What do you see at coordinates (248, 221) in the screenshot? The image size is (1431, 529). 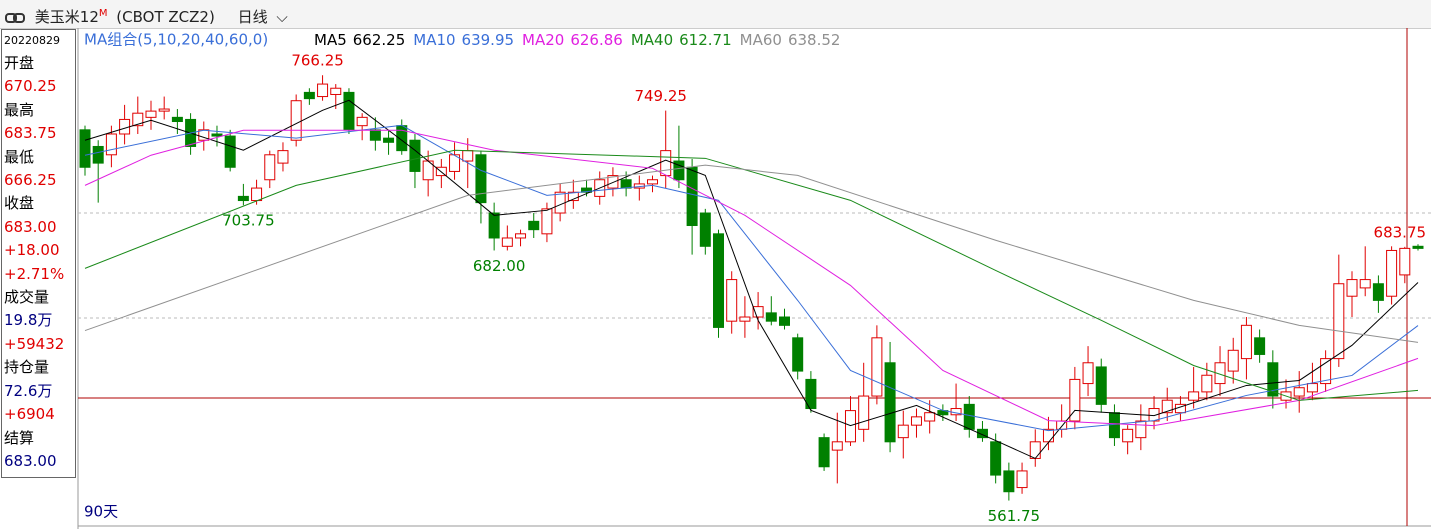 I see `extreme-label: 703.75` at bounding box center [248, 221].